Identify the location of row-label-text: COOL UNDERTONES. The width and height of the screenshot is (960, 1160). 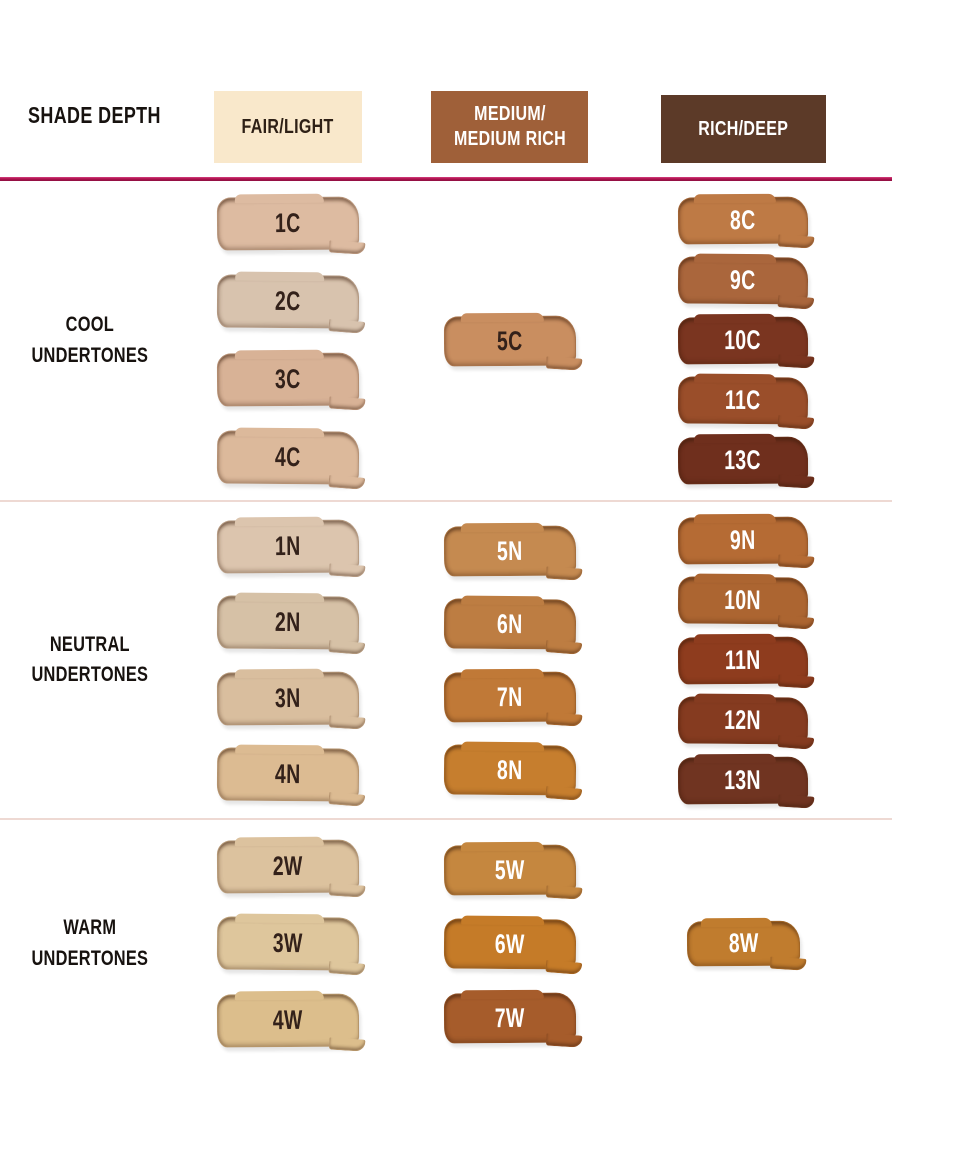
(90, 340).